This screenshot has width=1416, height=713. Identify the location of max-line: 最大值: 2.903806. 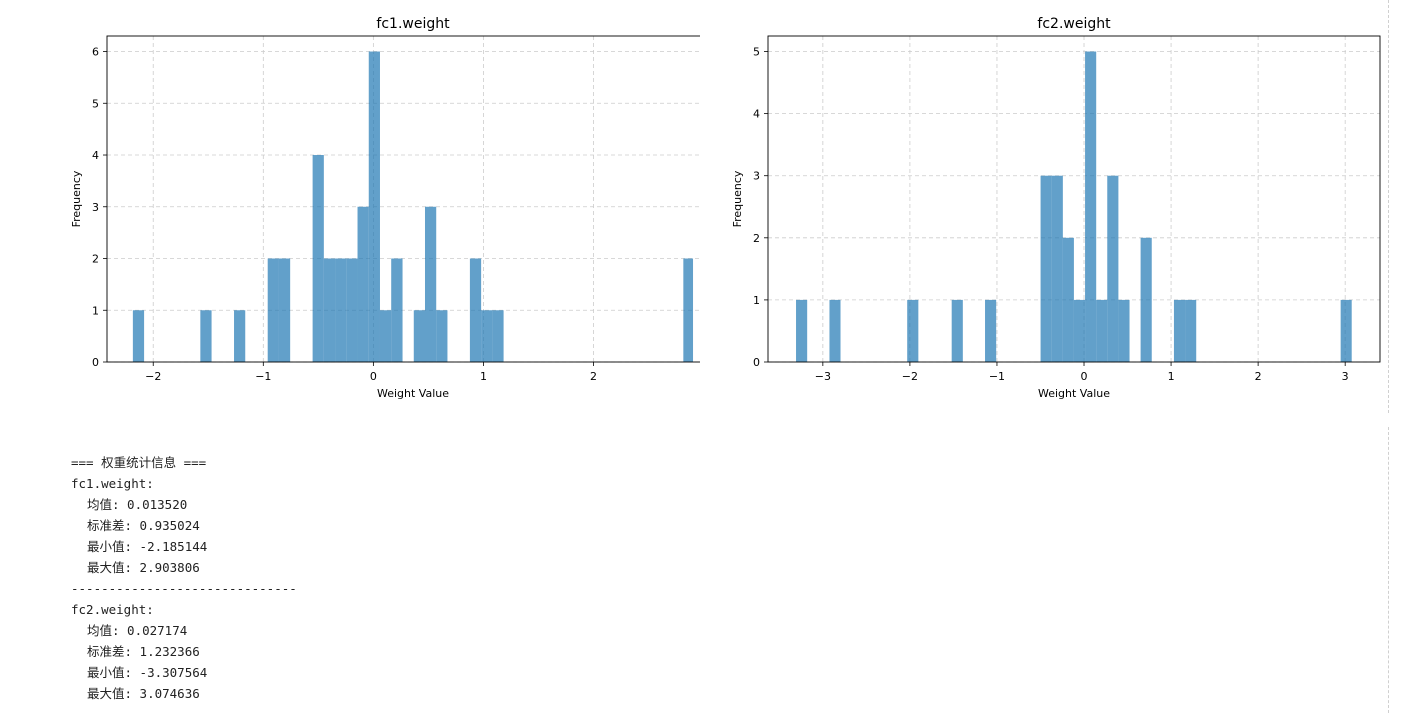
(143, 567).